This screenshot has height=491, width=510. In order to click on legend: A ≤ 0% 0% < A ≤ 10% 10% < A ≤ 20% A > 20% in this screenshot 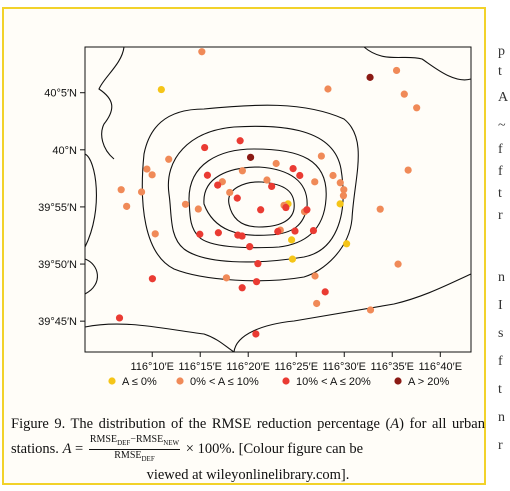, I will do `click(279, 382)`.